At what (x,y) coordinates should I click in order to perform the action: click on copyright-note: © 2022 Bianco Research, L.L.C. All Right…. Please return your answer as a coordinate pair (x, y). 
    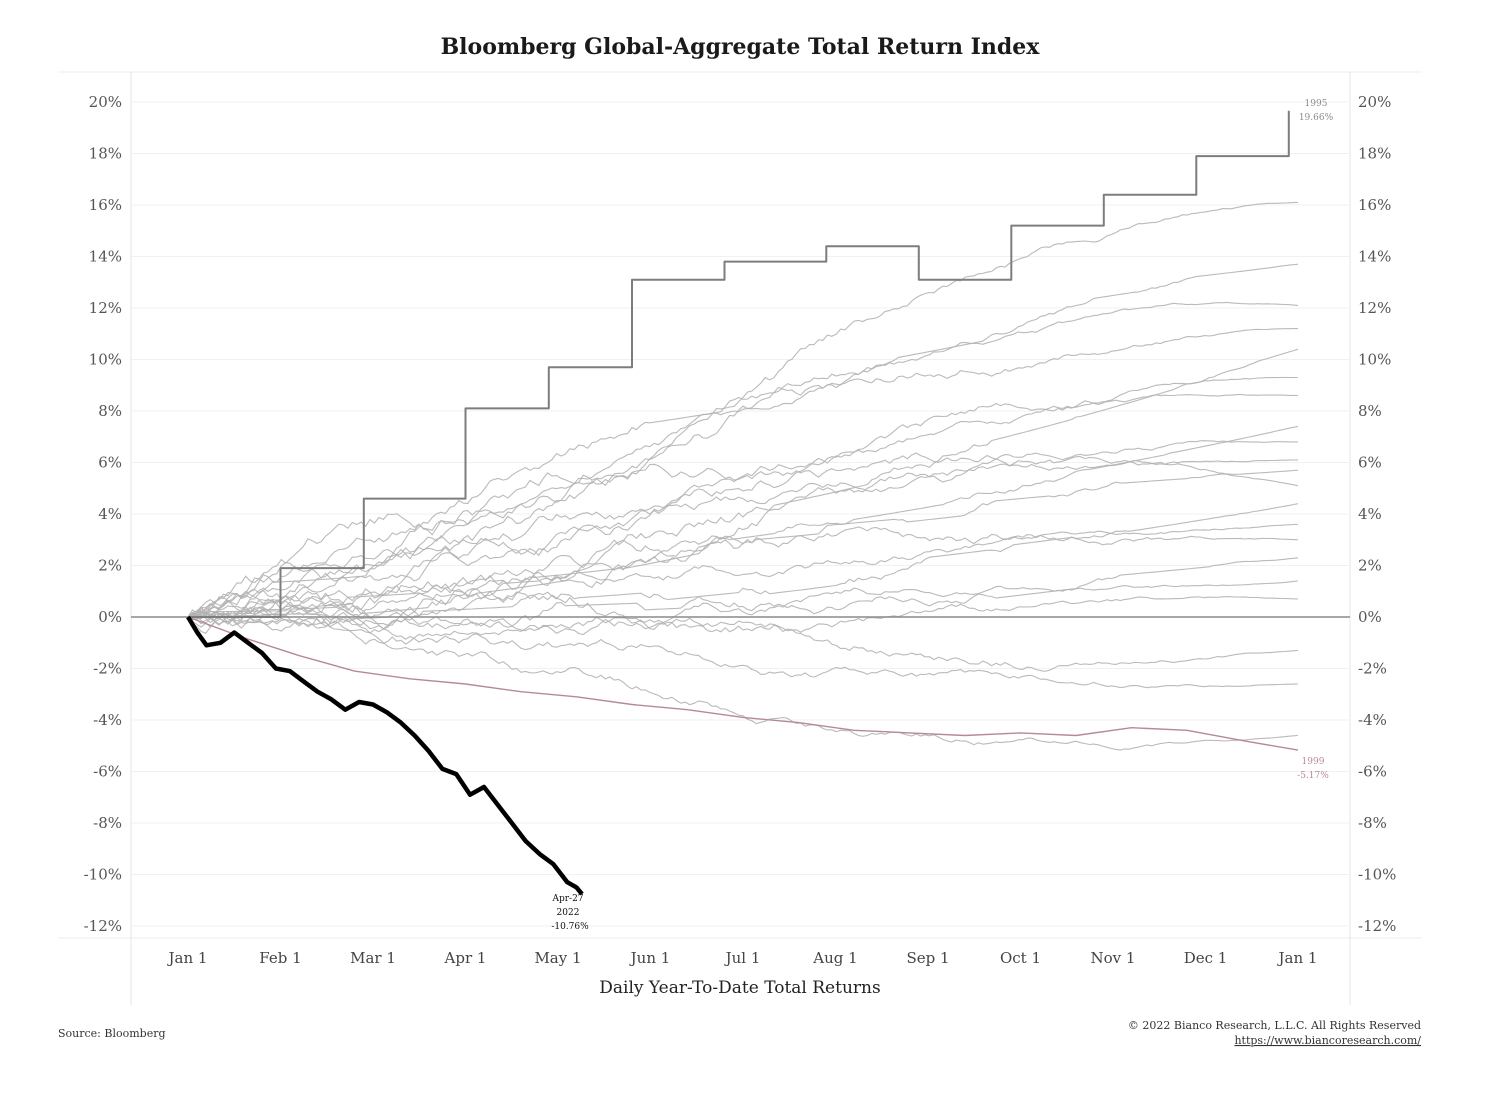
    Looking at the image, I should click on (1274, 1025).